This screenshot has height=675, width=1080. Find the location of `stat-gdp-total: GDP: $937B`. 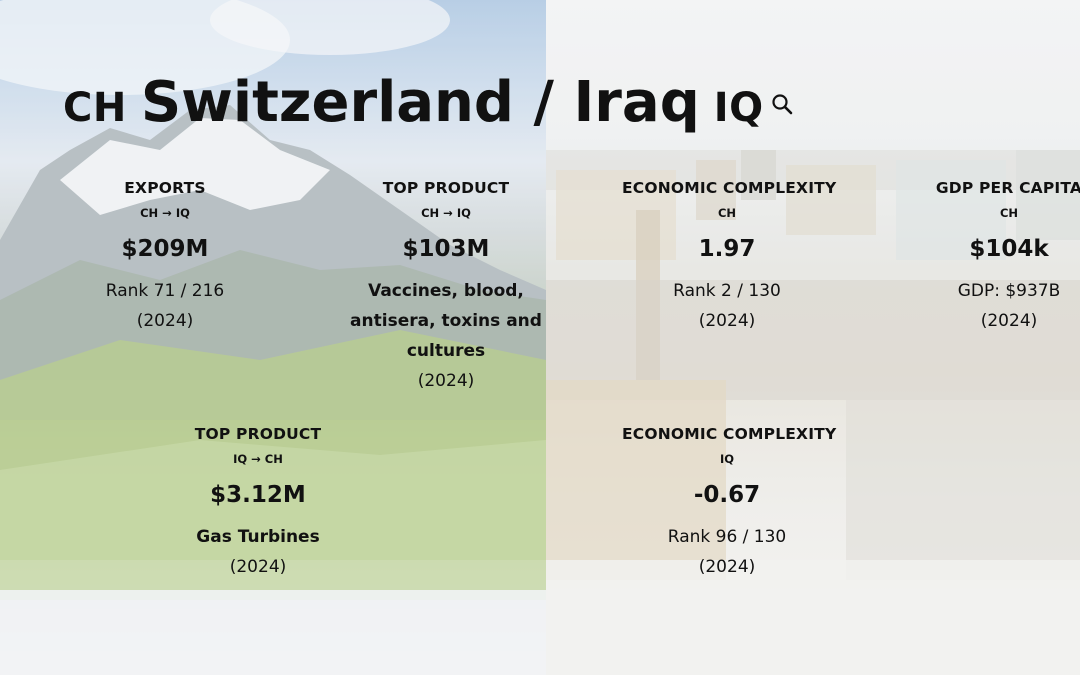

stat-gdp-total: GDP: $937B is located at coordinates (1009, 291).